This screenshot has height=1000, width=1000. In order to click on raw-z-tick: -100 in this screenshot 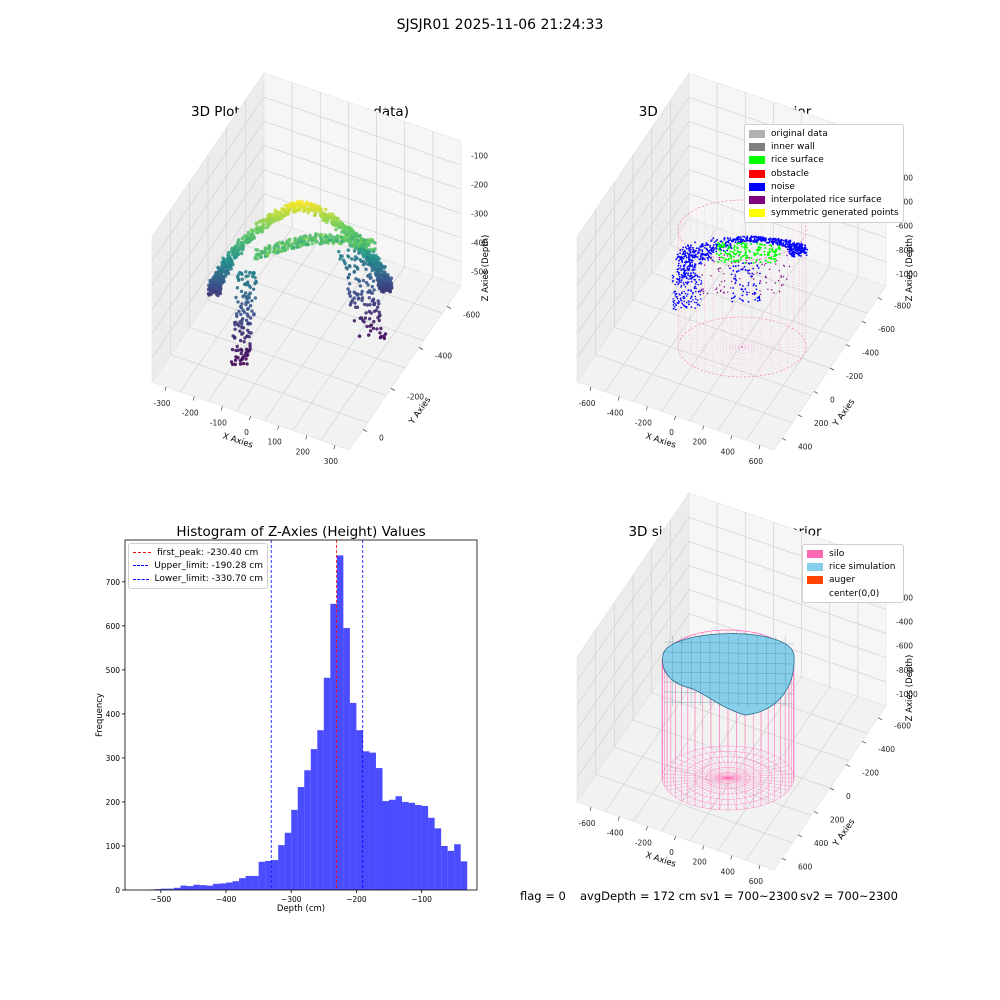, I will do `click(479, 156)`.